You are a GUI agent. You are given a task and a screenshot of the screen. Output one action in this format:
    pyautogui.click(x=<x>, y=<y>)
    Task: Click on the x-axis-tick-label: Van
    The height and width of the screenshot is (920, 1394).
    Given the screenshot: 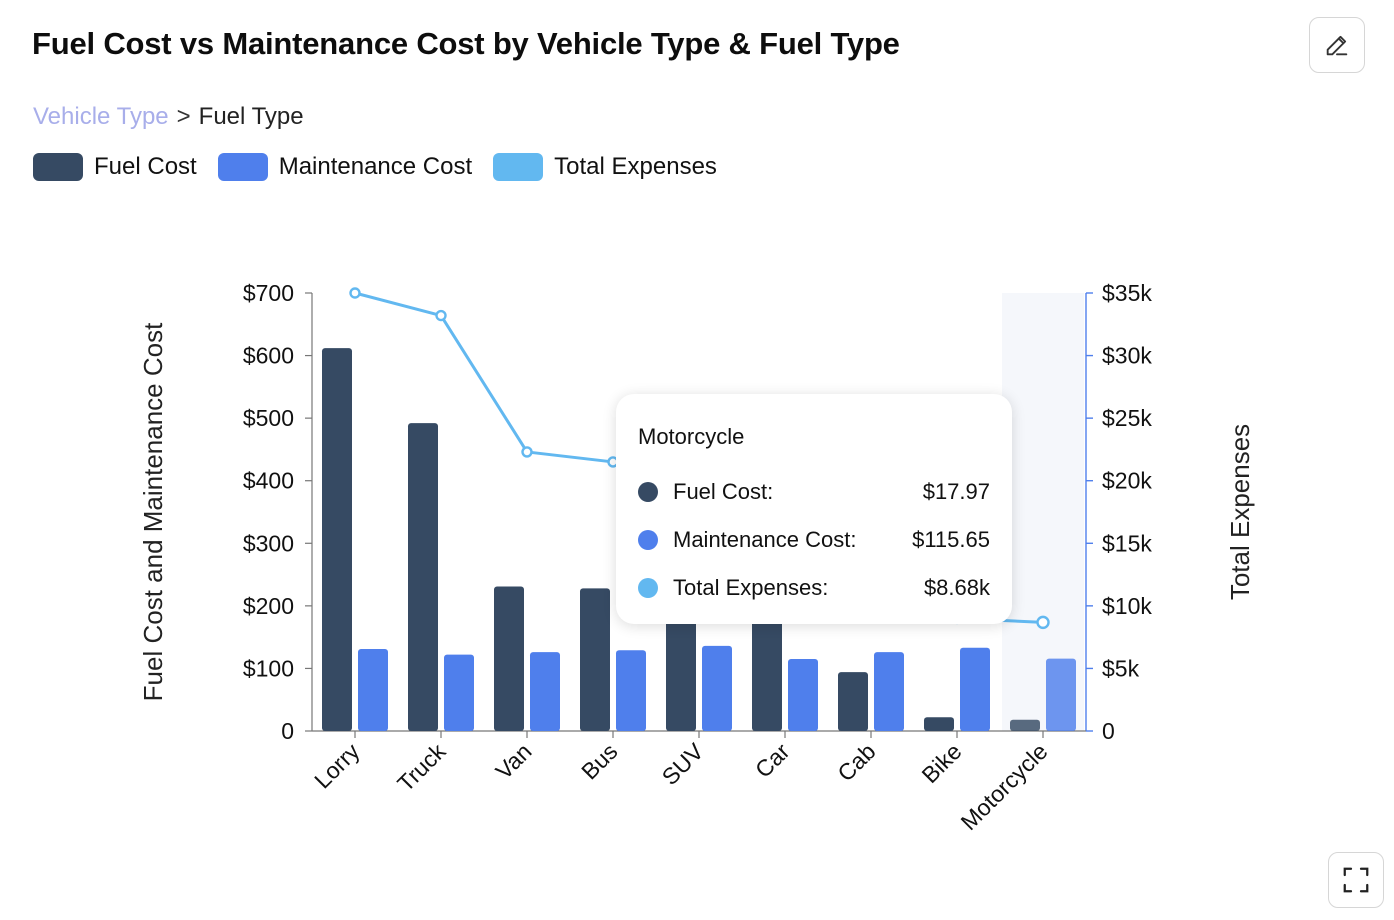 What is the action you would take?
    pyautogui.click(x=513, y=761)
    